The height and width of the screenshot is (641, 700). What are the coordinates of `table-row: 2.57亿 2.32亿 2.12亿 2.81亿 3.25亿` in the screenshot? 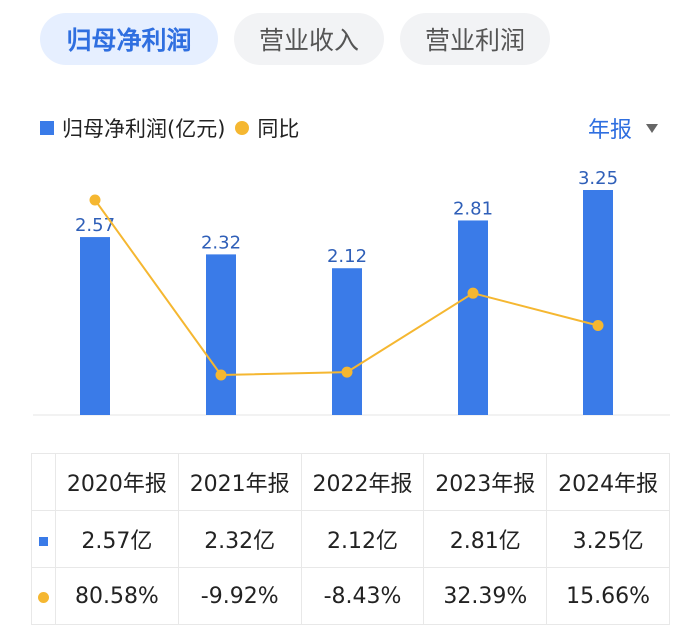 It's located at (350, 539).